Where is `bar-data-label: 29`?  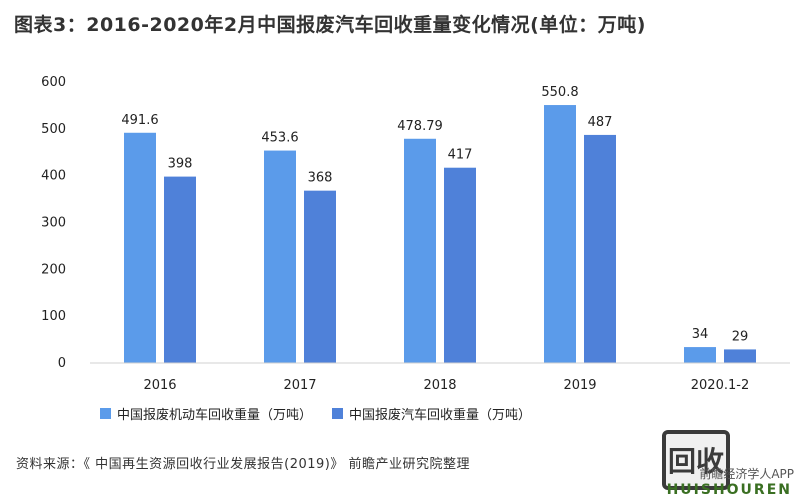 bar-data-label: 29 is located at coordinates (740, 336).